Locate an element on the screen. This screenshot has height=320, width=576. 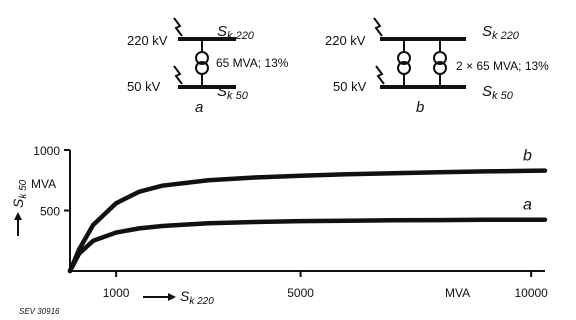
y-axis-unit: MVA is located at coordinates (43, 184).